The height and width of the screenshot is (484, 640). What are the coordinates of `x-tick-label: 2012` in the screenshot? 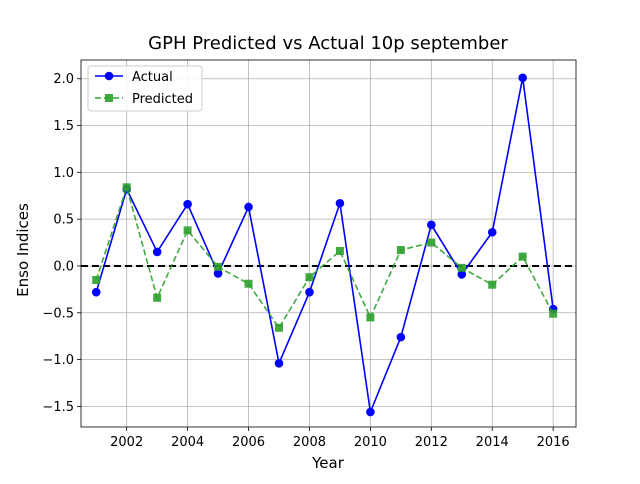 It's located at (431, 442).